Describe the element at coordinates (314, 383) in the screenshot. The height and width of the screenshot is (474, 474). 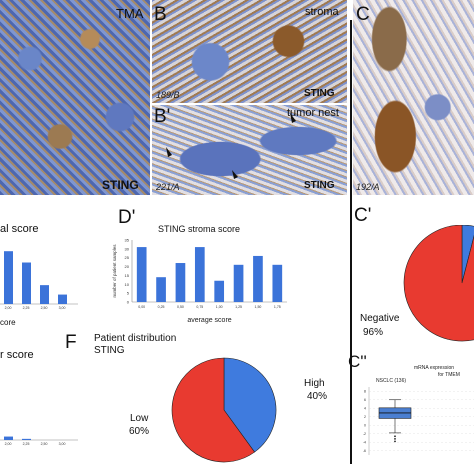
I see `f-high-label: High` at that location.